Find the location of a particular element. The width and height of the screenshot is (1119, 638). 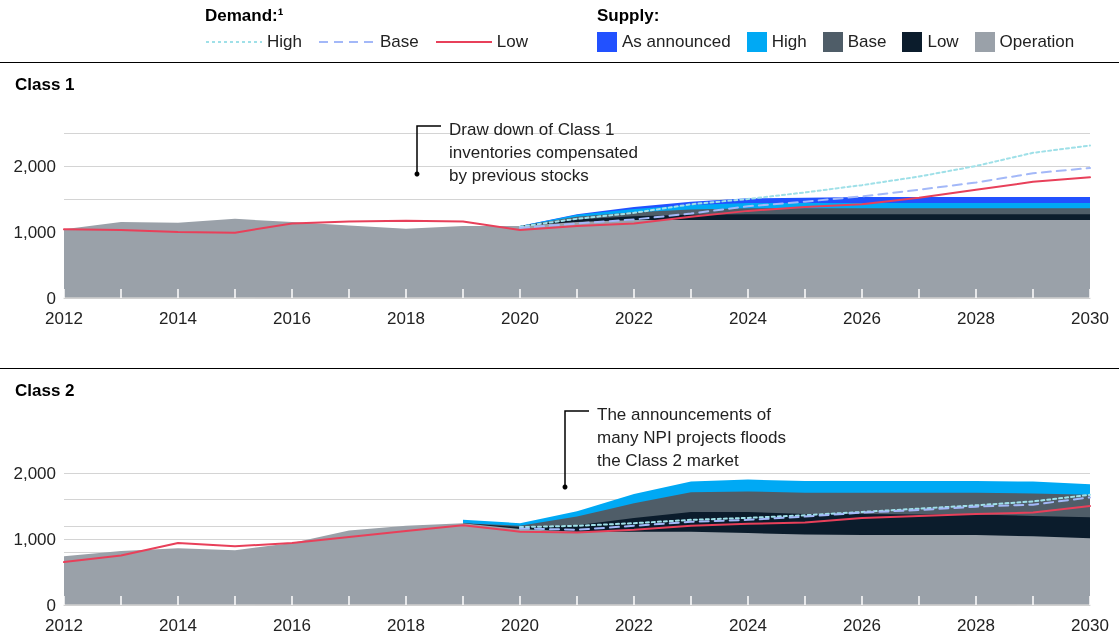

legend-label: Operation is located at coordinates (1037, 42).